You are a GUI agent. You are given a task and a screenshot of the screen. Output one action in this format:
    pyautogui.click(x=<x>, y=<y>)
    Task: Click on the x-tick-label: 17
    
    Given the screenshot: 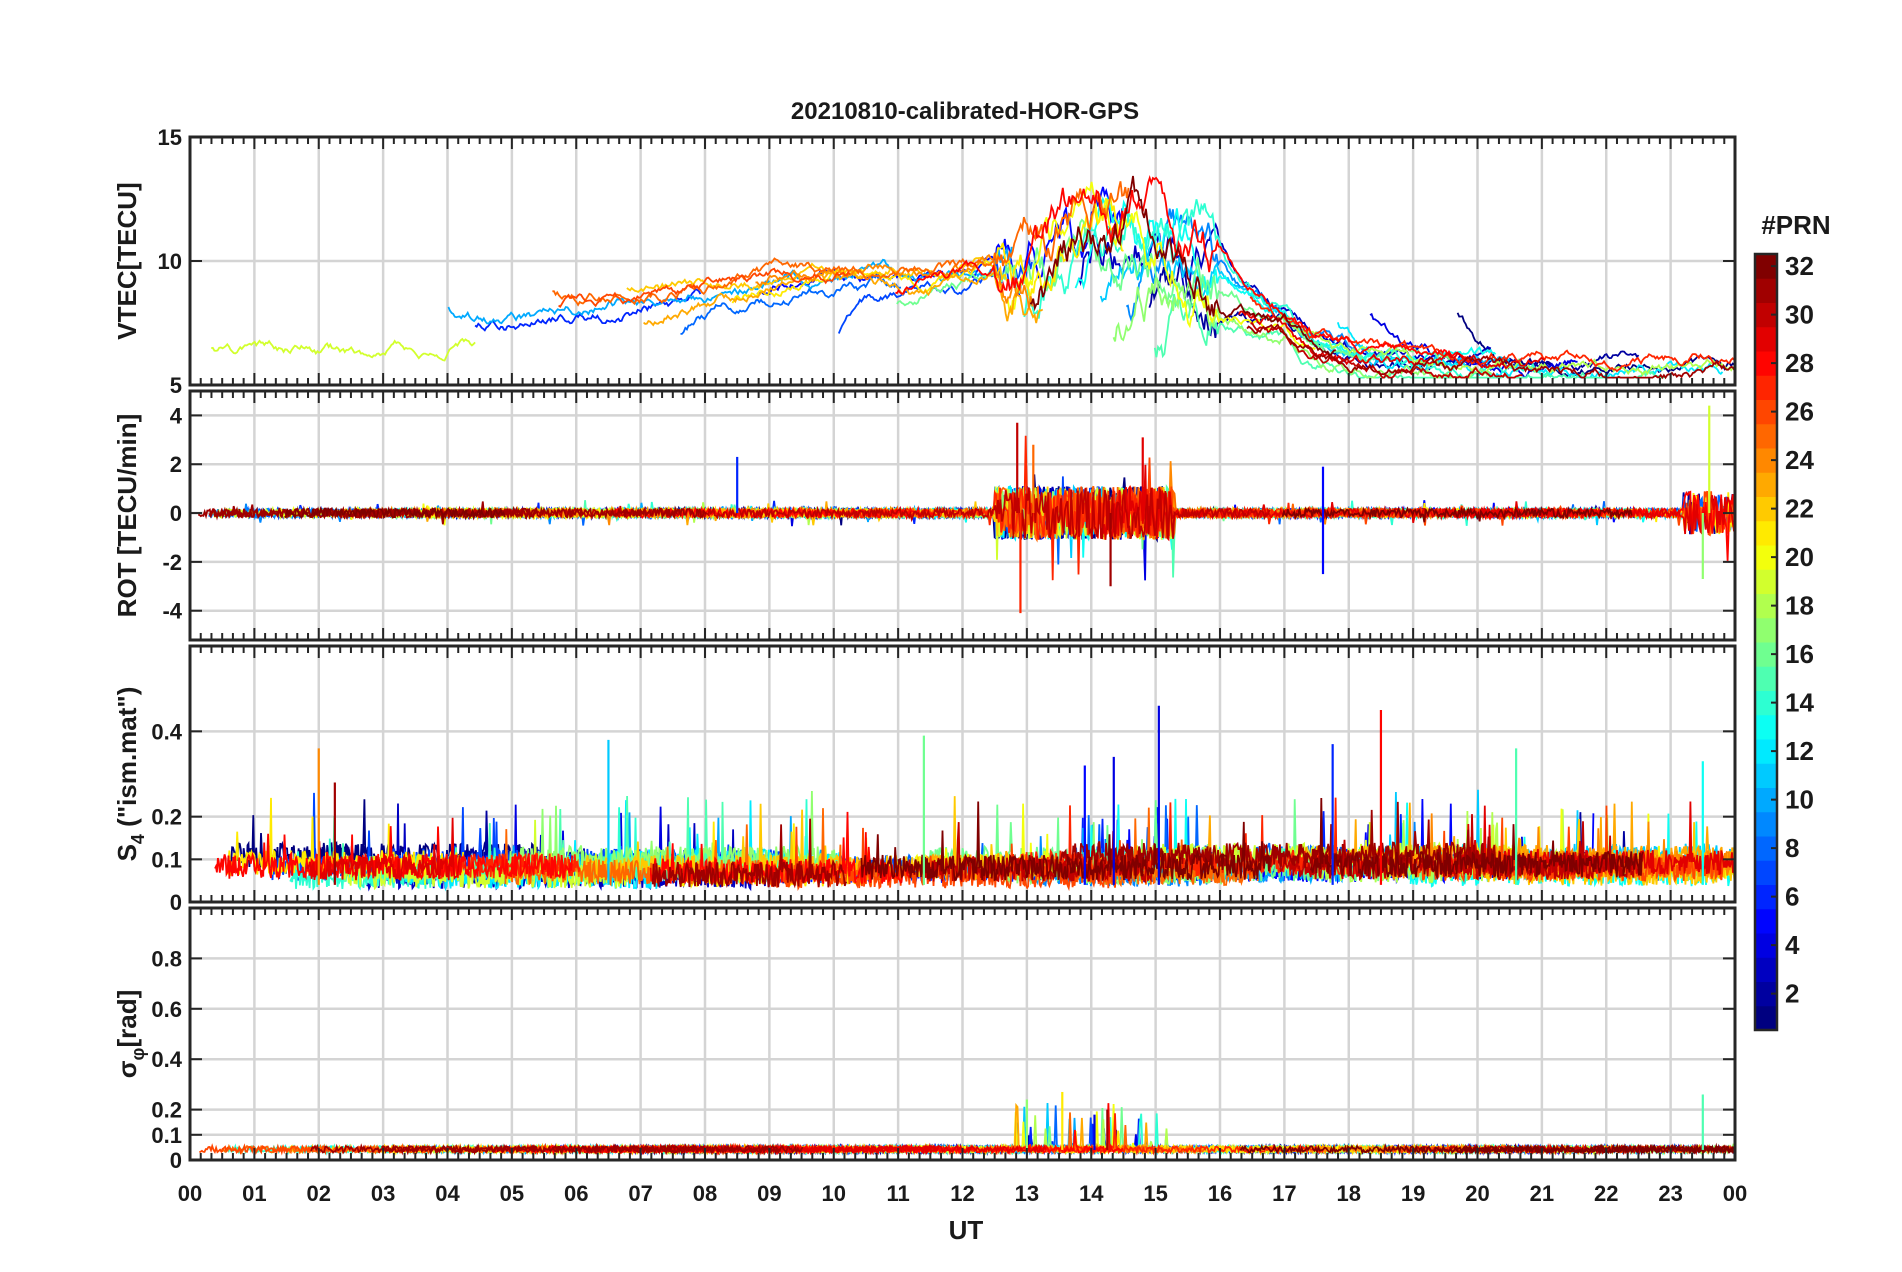 What is the action you would take?
    pyautogui.click(x=1284, y=1193)
    